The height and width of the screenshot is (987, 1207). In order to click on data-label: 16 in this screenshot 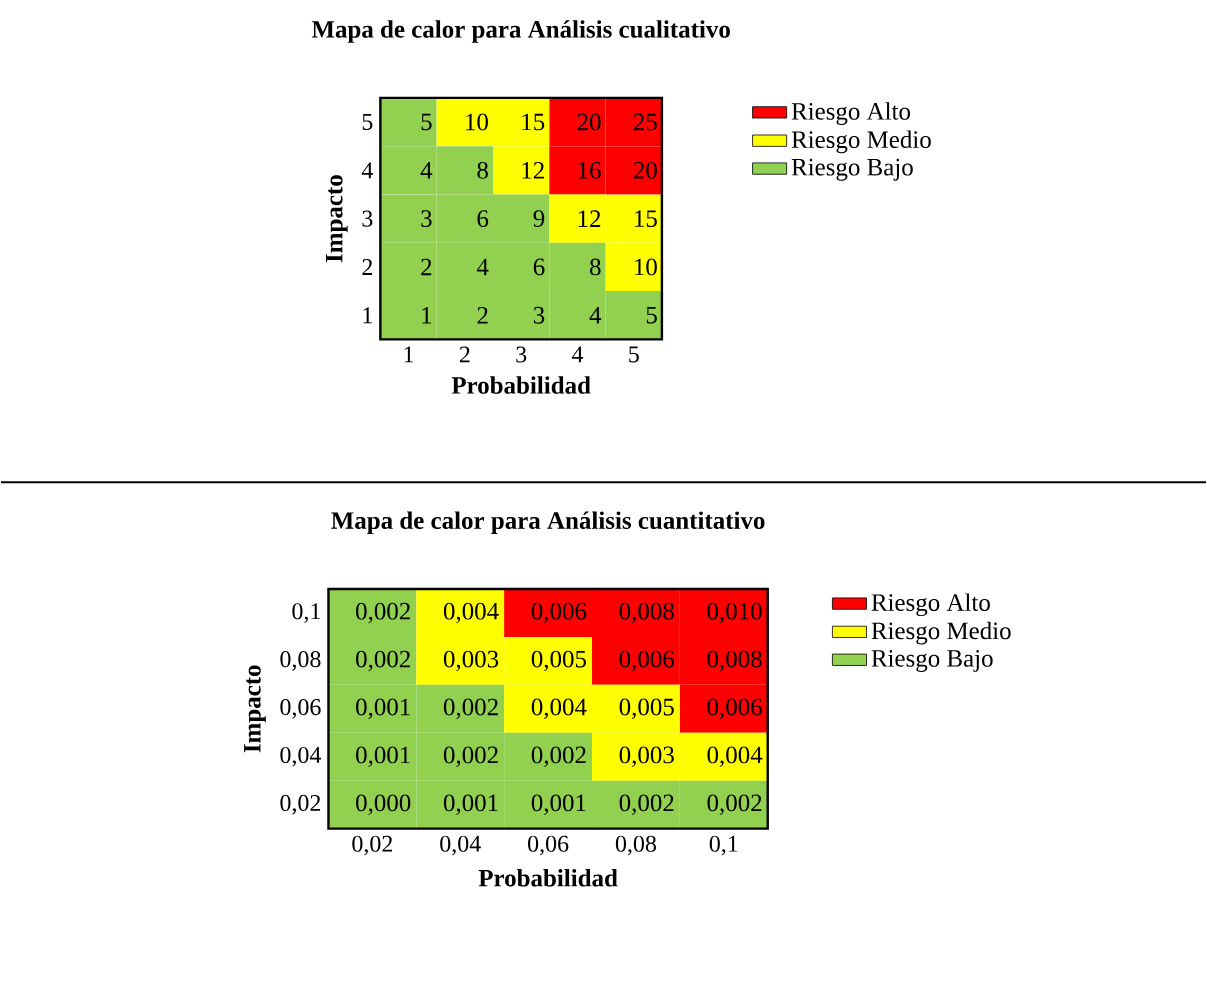, I will do `click(589, 170)`.